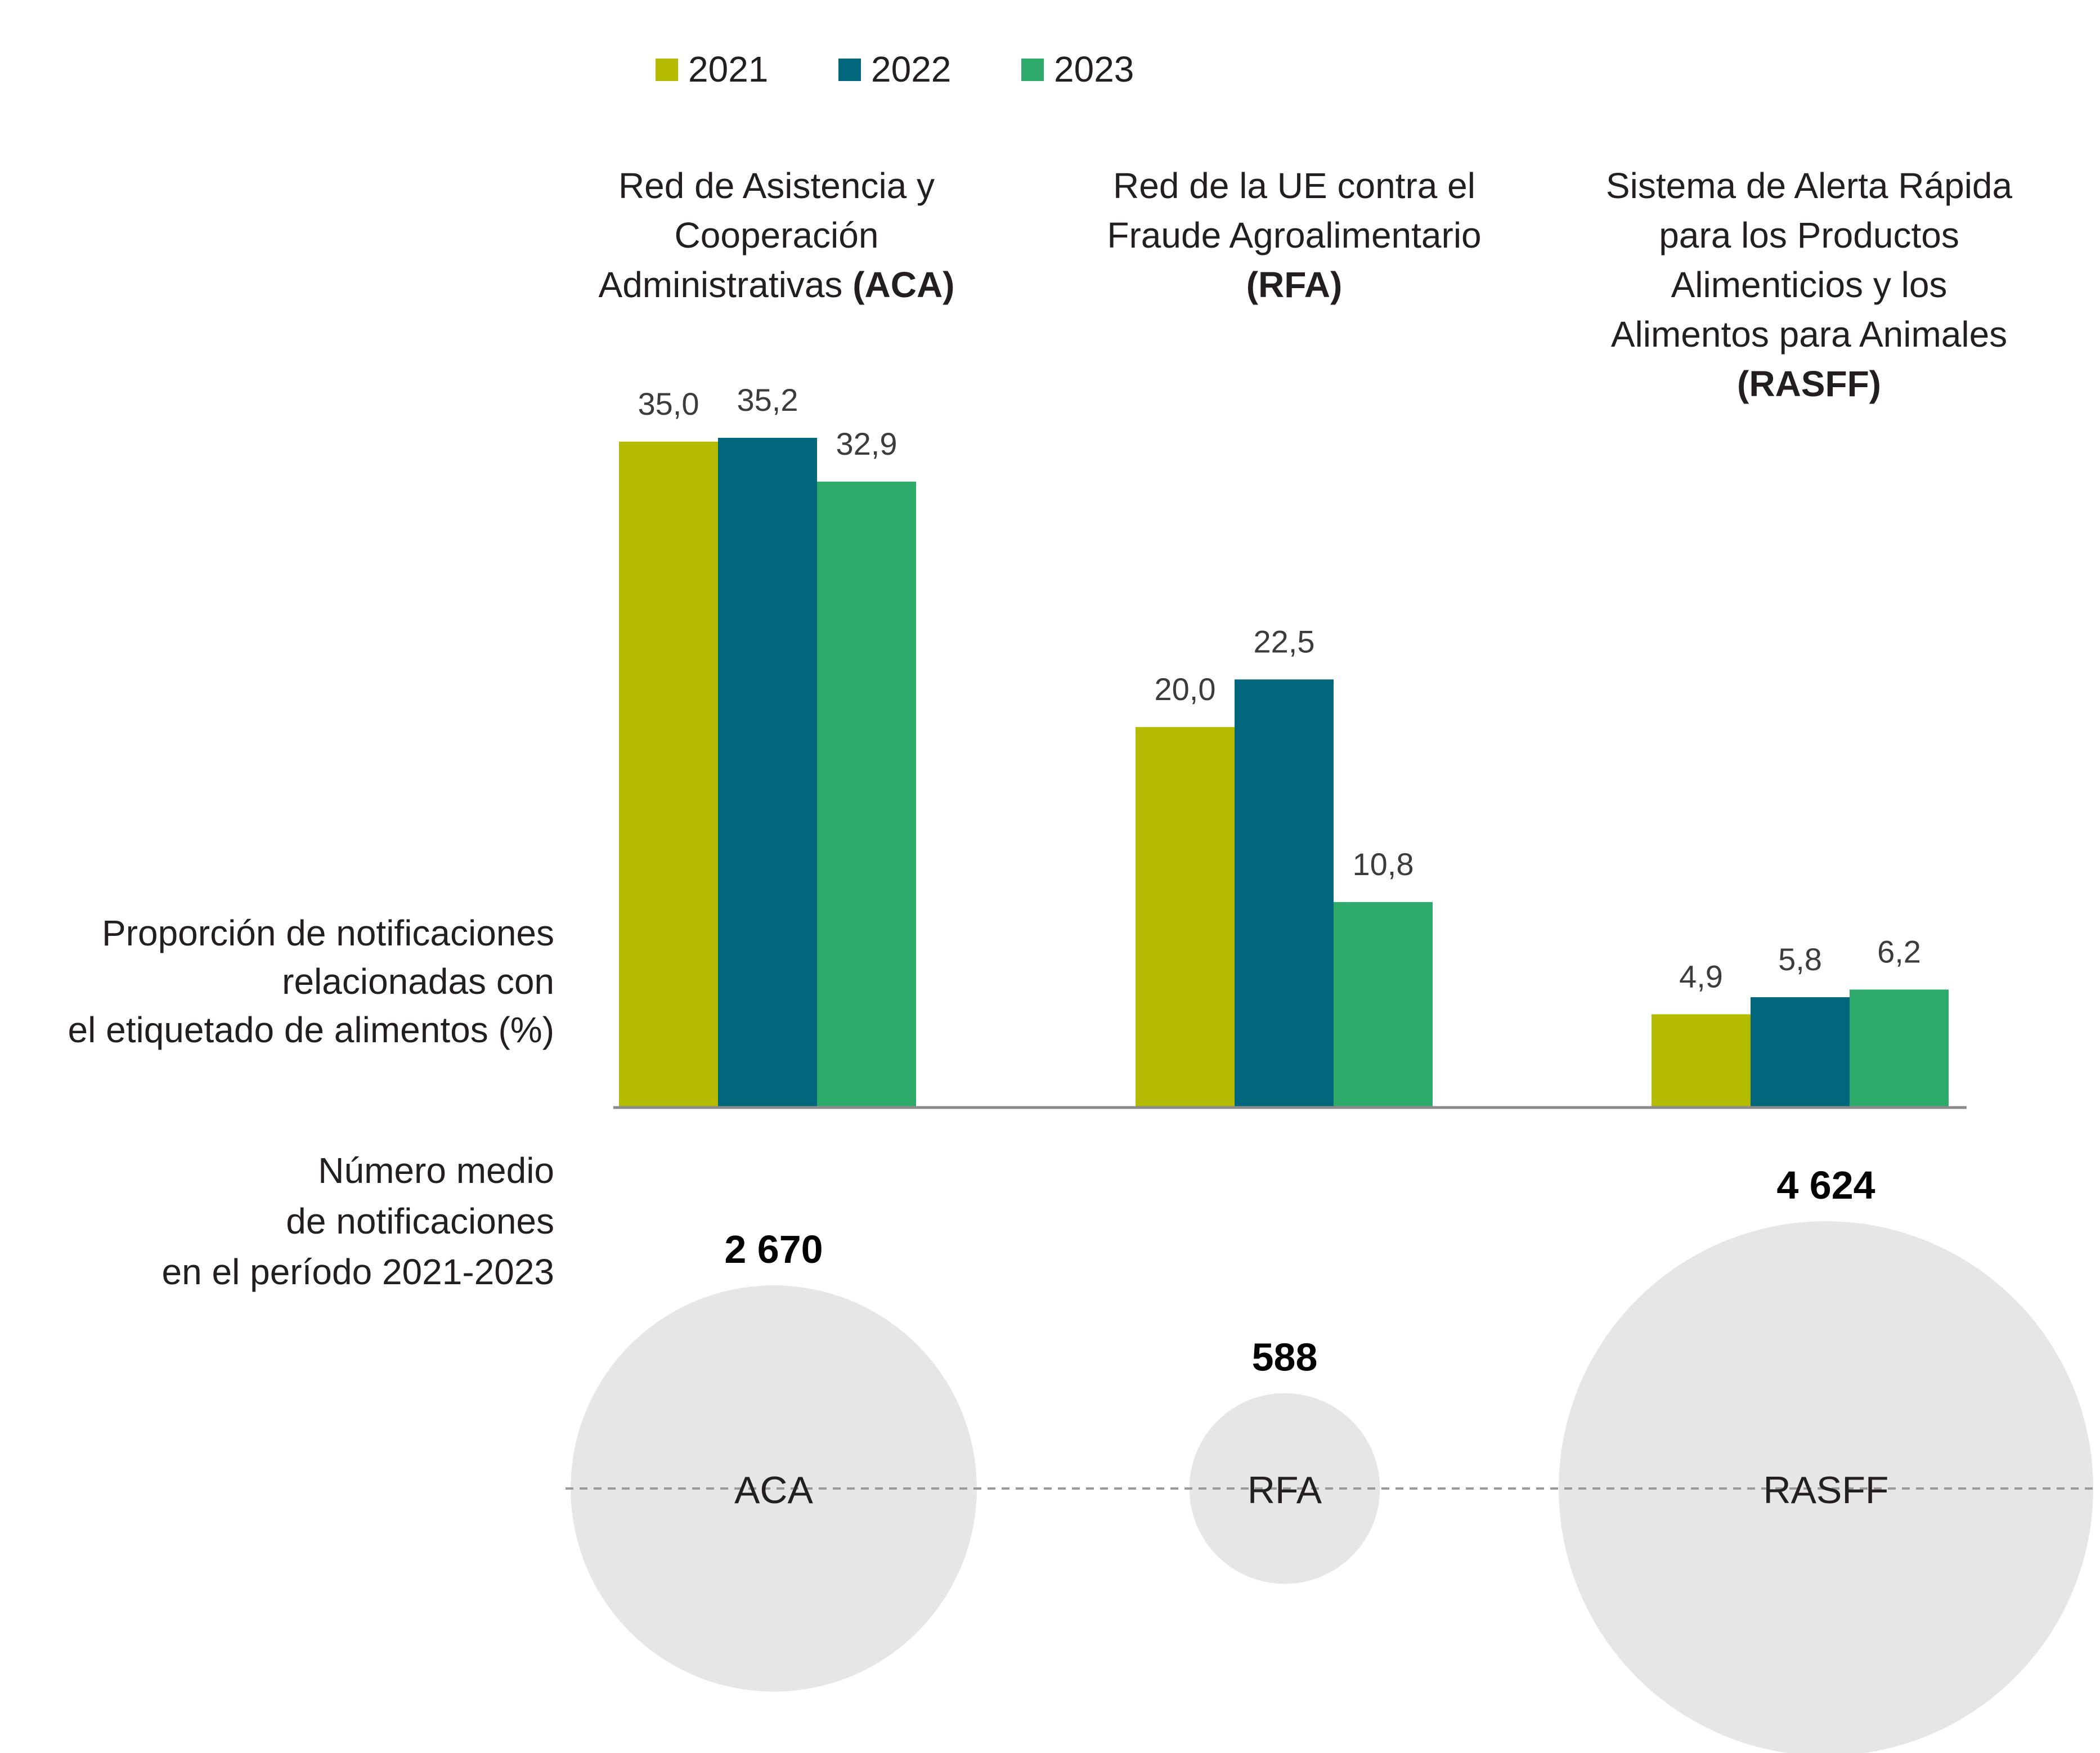 This screenshot has width=2100, height=1753. What do you see at coordinates (1284, 641) in the screenshot?
I see `bar-value-label-RFA-2022: 22,5` at bounding box center [1284, 641].